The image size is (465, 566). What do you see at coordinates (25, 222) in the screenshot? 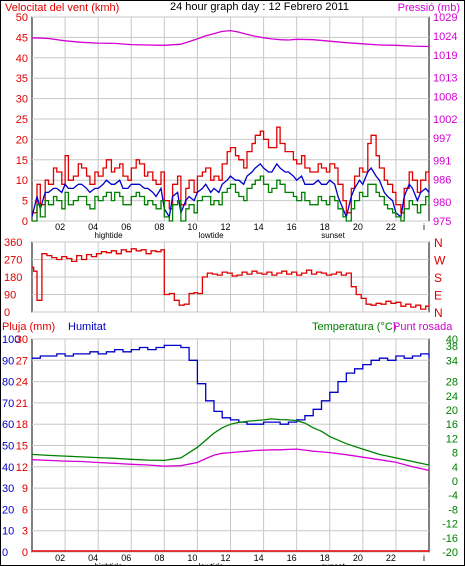
I see `wind-y-tick: 0` at bounding box center [25, 222].